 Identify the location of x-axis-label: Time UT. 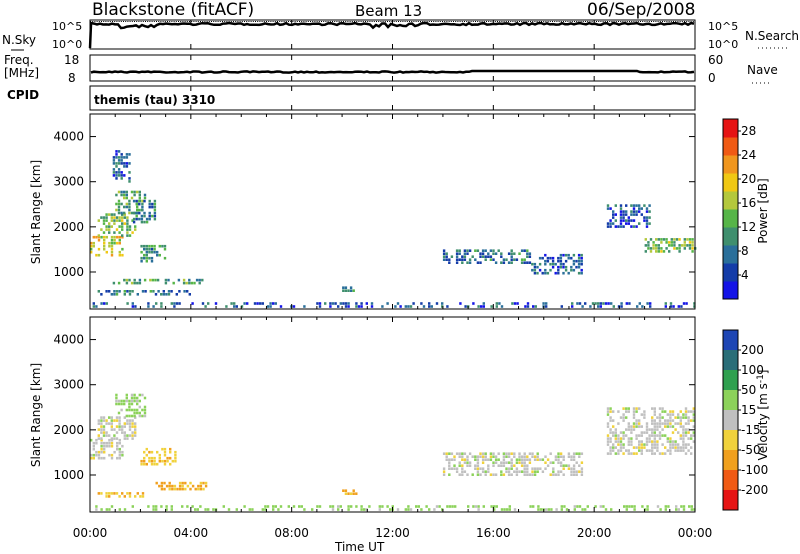
(359, 547).